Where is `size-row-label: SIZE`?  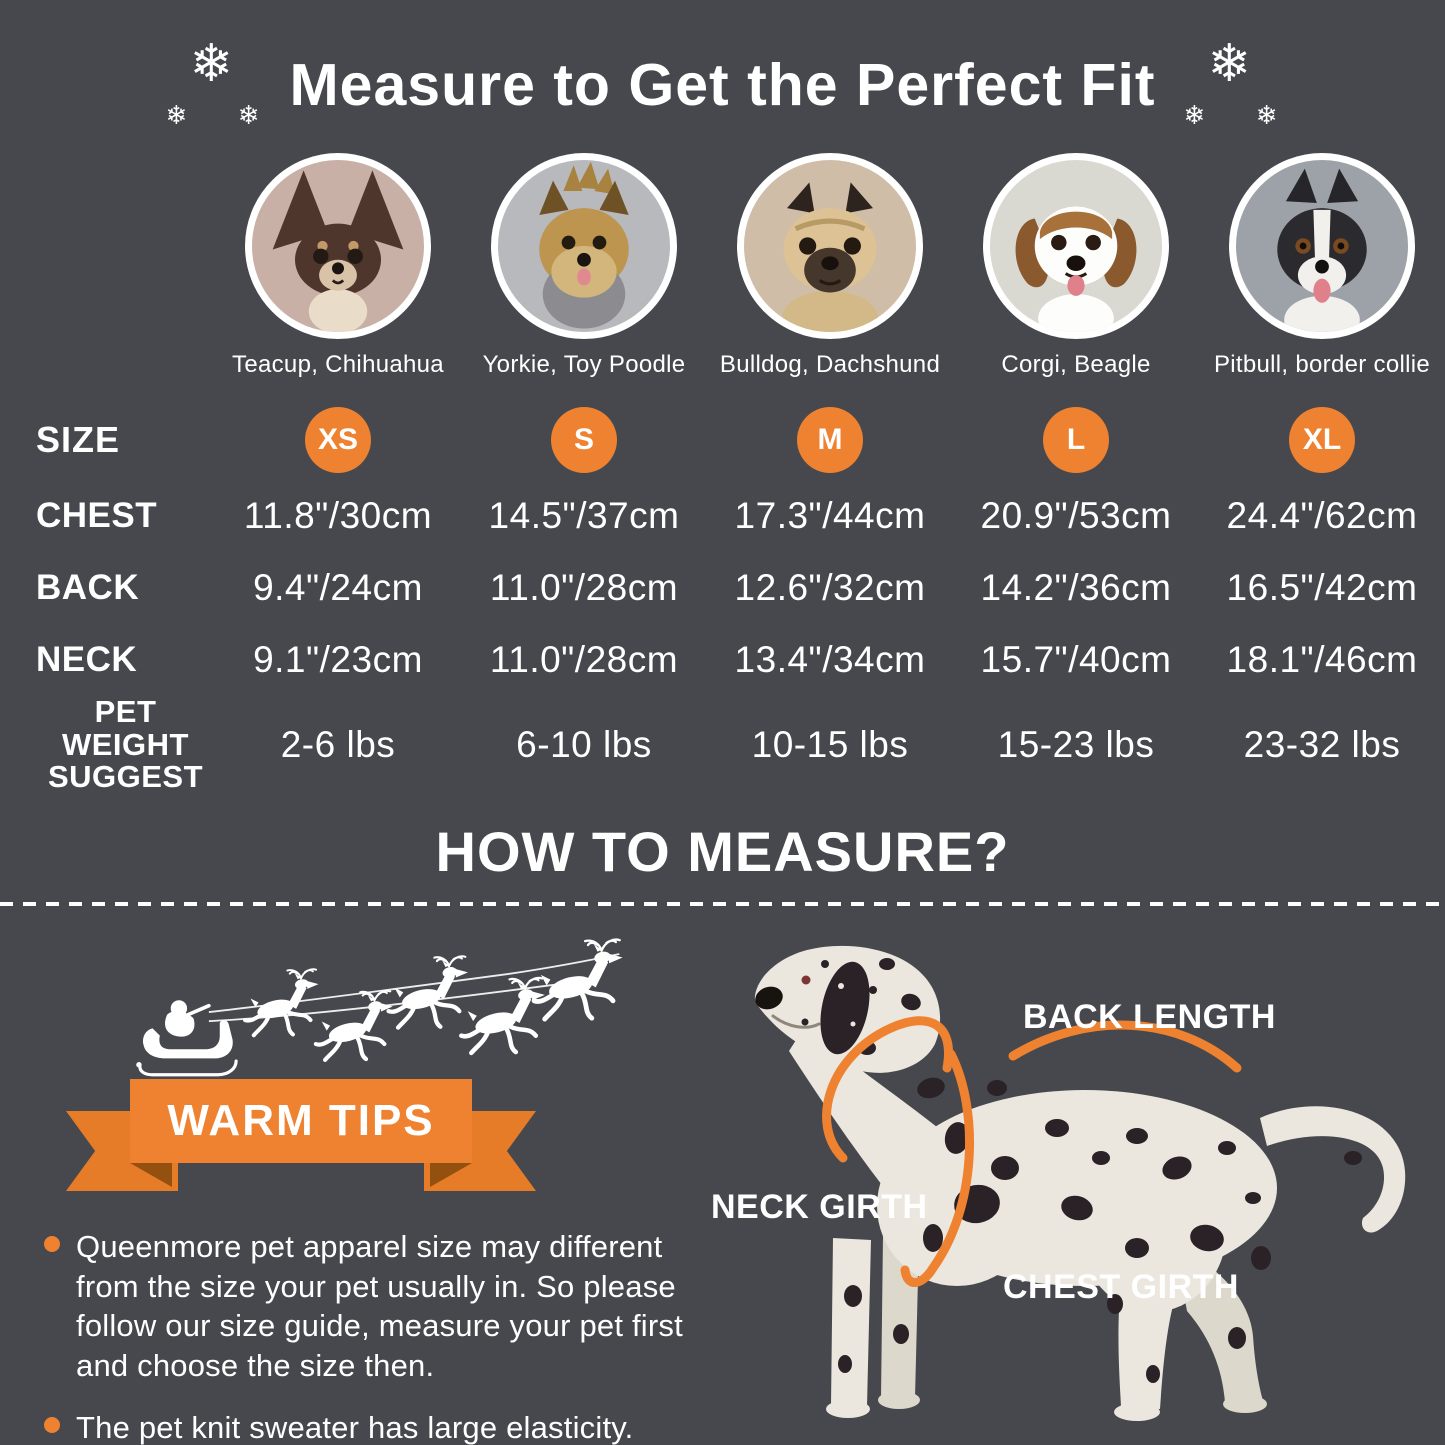 size-row-label: SIZE is located at coordinates (78, 439).